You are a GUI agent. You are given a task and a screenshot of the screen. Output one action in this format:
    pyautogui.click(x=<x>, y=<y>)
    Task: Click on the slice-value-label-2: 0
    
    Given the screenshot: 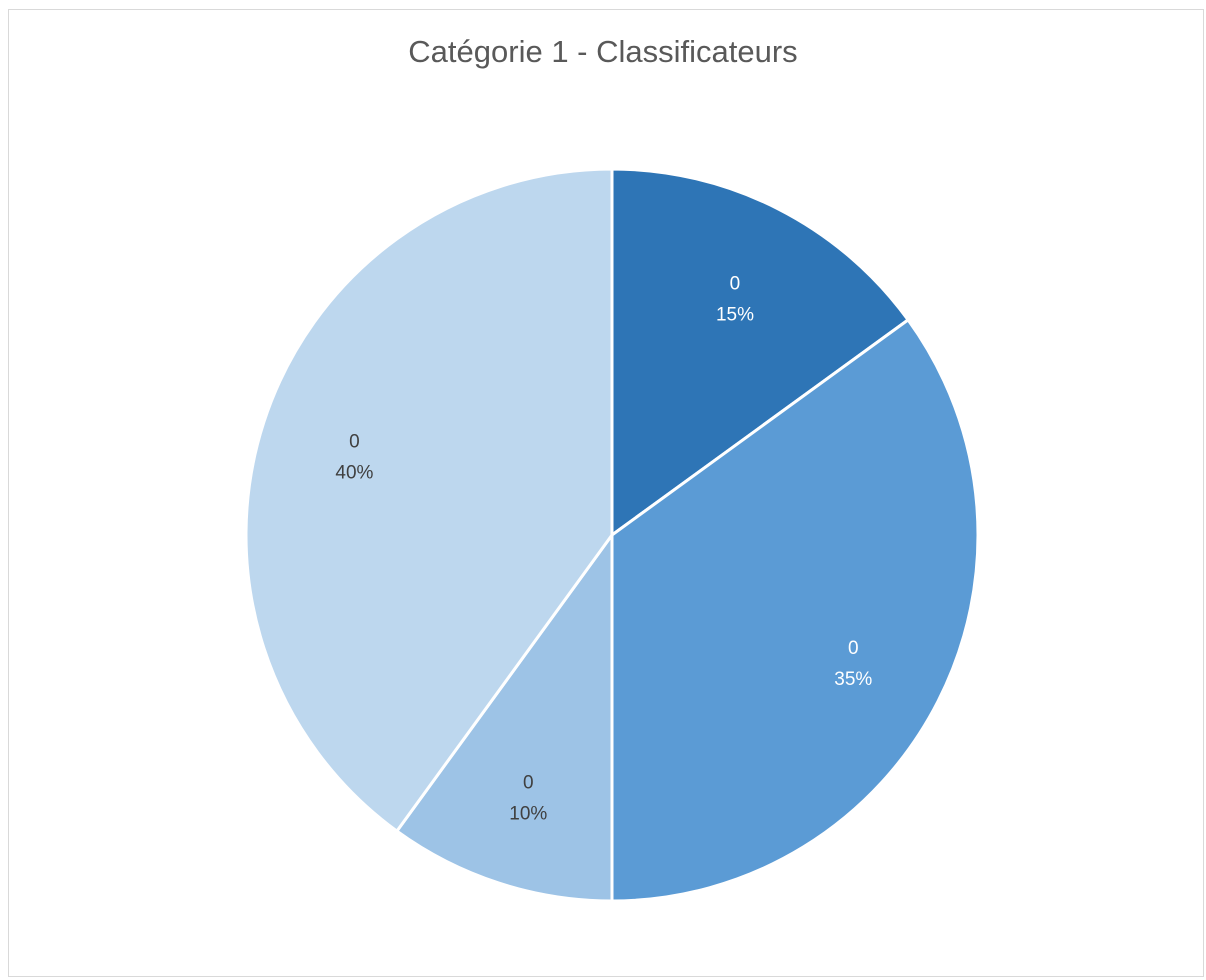 What is the action you would take?
    pyautogui.click(x=853, y=648)
    